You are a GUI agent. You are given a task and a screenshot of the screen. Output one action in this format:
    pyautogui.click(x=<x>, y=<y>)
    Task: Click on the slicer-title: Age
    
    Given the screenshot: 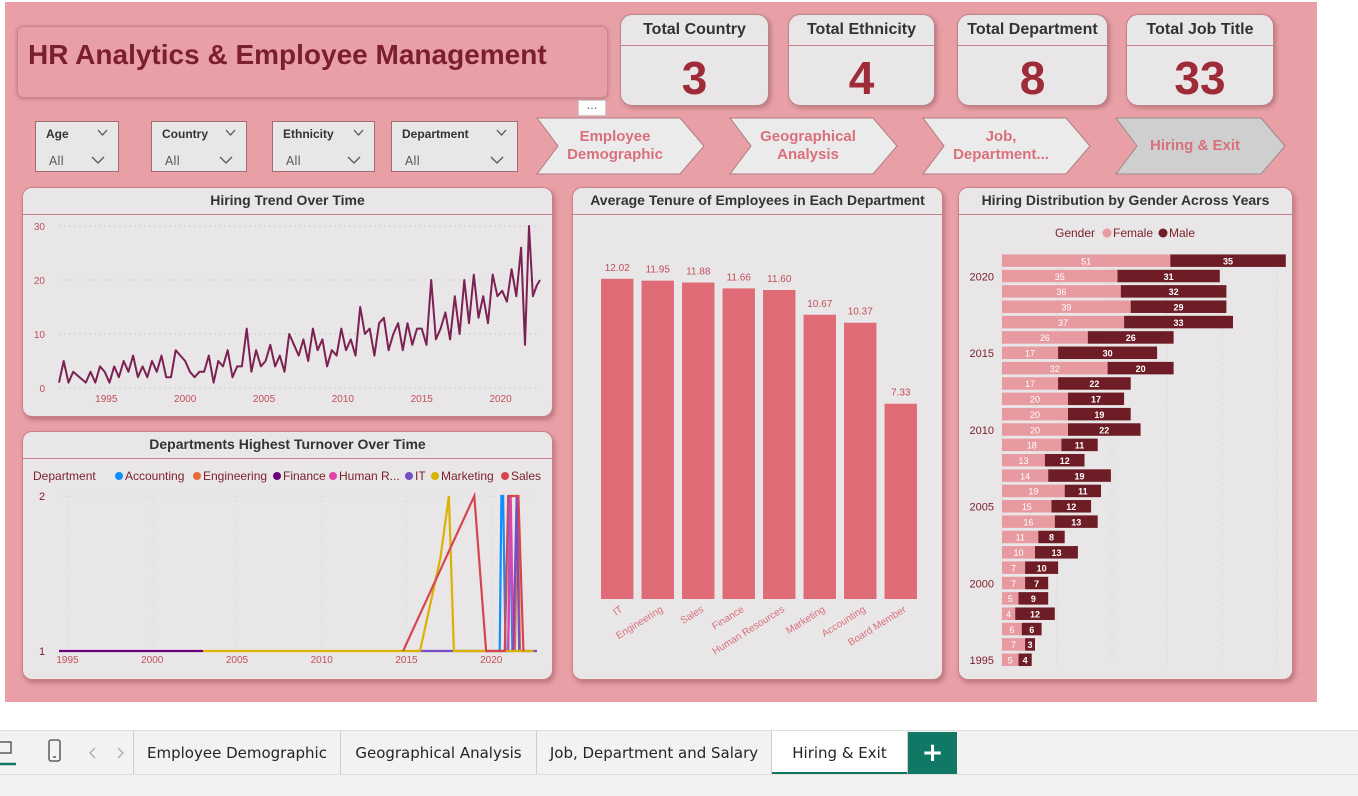 What is the action you would take?
    pyautogui.click(x=57, y=134)
    